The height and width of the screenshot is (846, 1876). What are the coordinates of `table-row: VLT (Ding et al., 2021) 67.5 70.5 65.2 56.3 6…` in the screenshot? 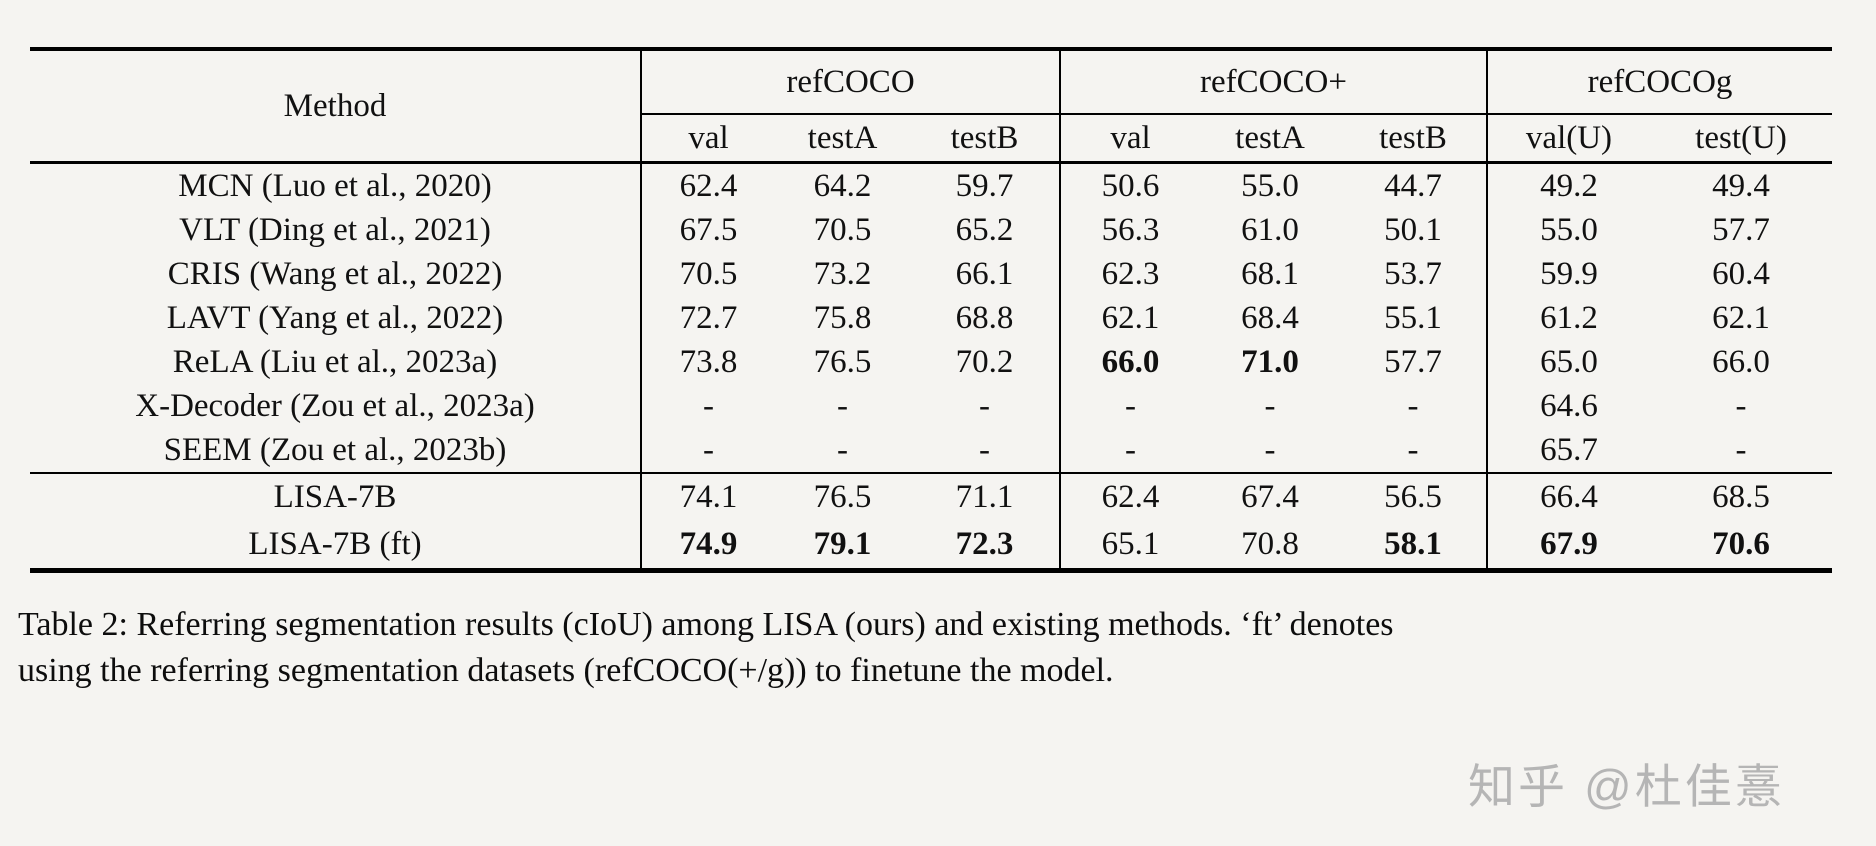 It's located at (931, 230).